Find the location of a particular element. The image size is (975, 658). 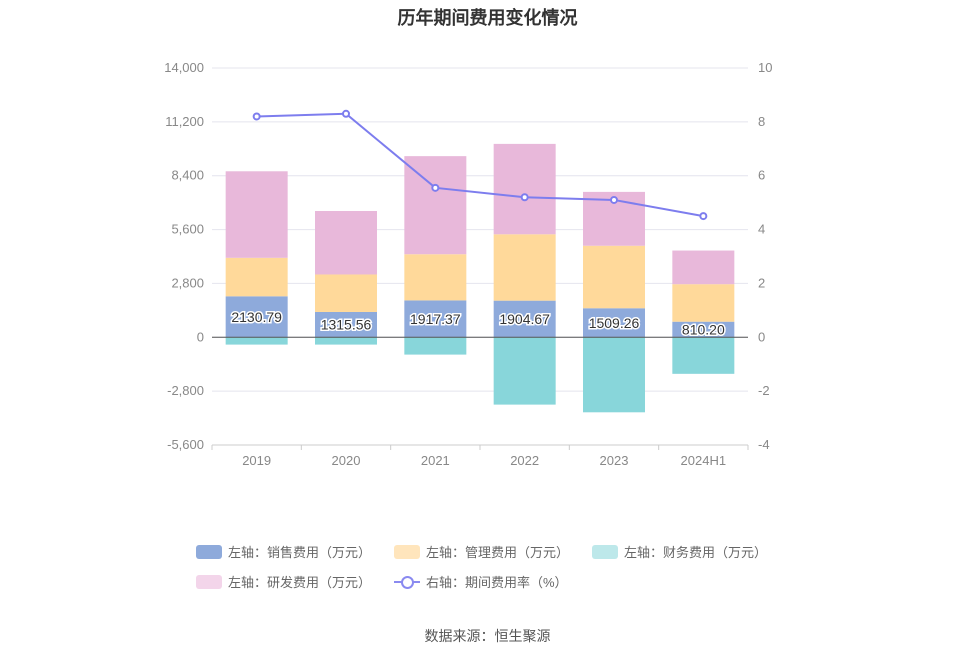

bar-value-label: 2130.79 is located at coordinates (256, 317).